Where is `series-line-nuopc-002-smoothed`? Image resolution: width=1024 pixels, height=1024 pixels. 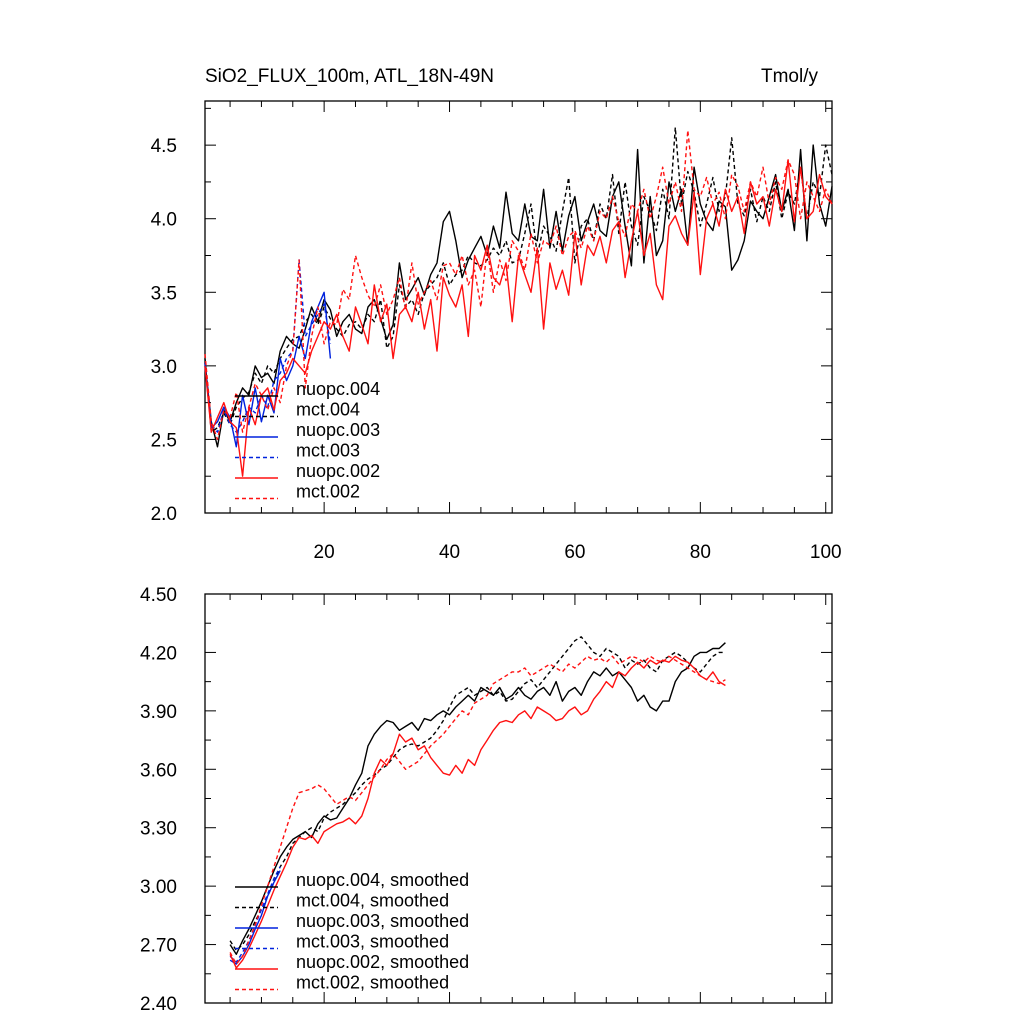 series-line-nuopc-002-smoothed is located at coordinates (477, 812).